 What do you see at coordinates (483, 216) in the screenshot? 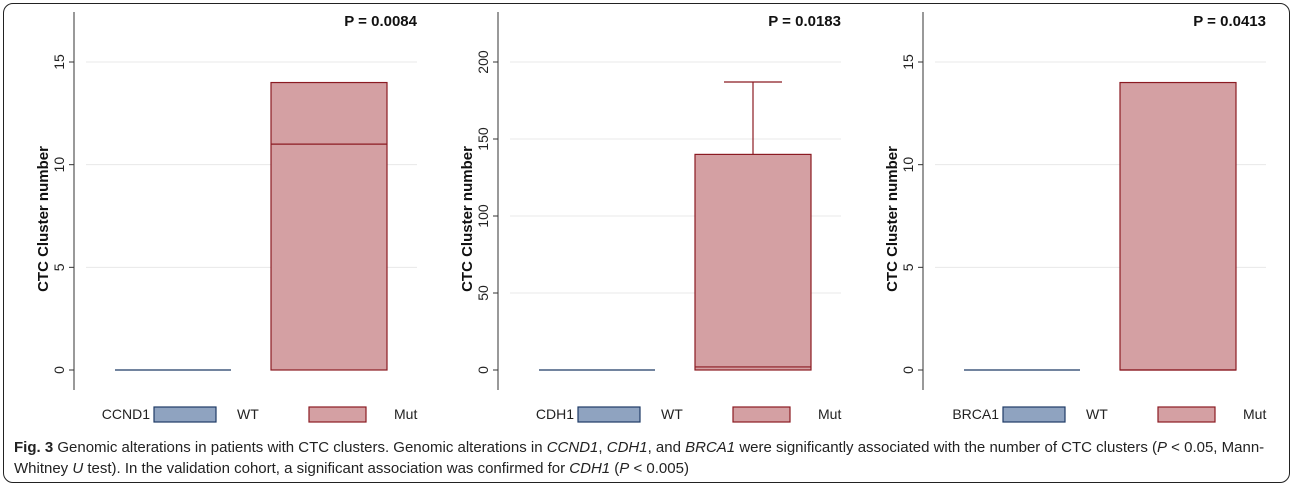
I see `y-tick-label: 100` at bounding box center [483, 216].